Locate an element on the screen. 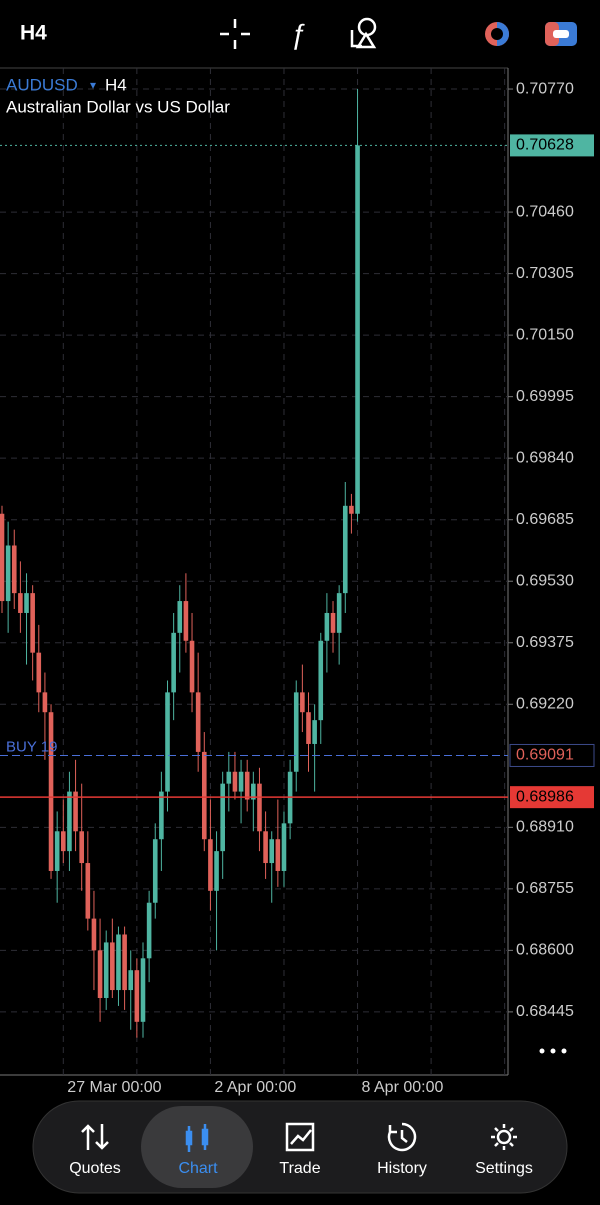 The width and height of the screenshot is (600, 1205). crosshair-icon is located at coordinates (235, 34).